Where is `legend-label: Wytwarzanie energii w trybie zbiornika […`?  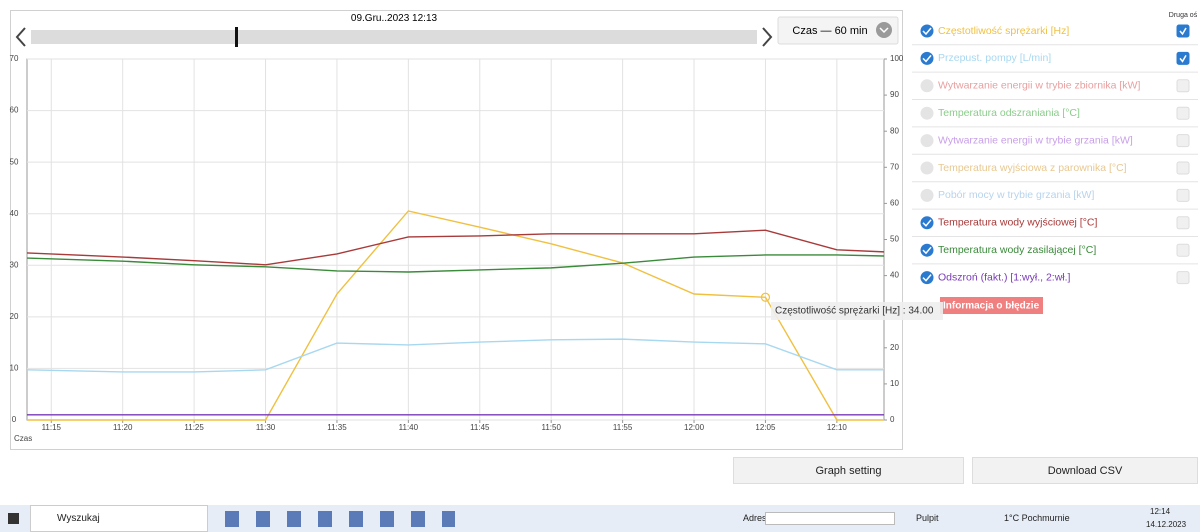
legend-label: Wytwarzanie energii w trybie zbiornika [… is located at coordinates (1039, 86).